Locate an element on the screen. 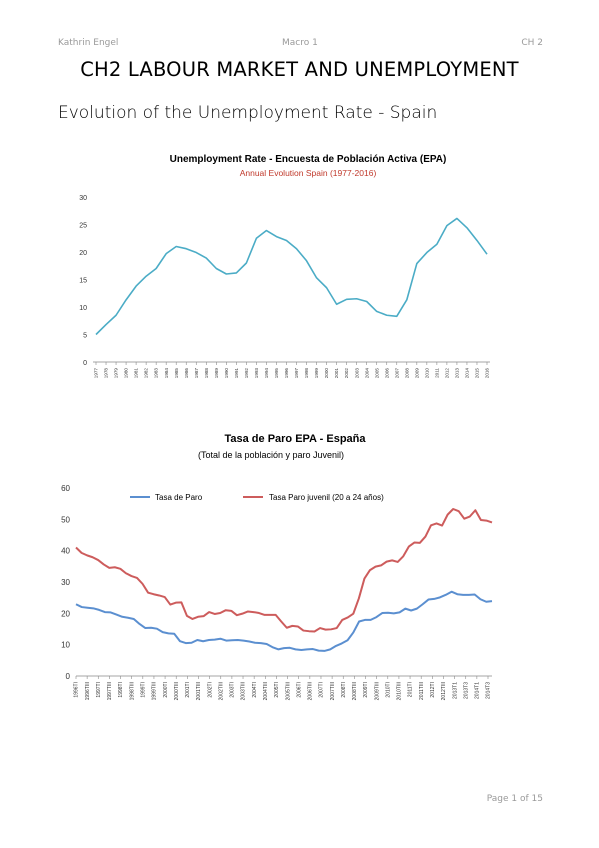 This screenshot has width=599, height=848. chart2-x-tick-label: 1999TI is located at coordinates (144, 690).